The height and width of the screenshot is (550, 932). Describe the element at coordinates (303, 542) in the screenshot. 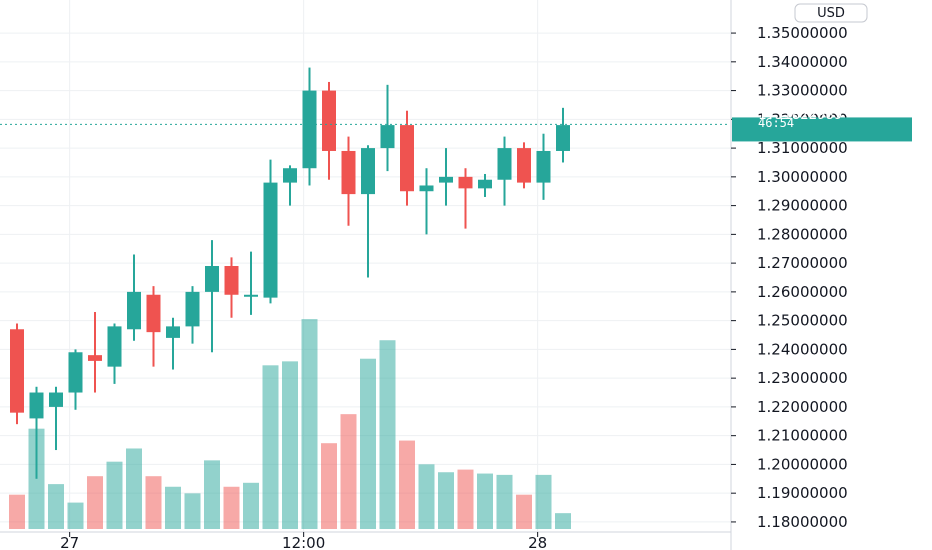

I see `time-tick-label: 12:00` at that location.